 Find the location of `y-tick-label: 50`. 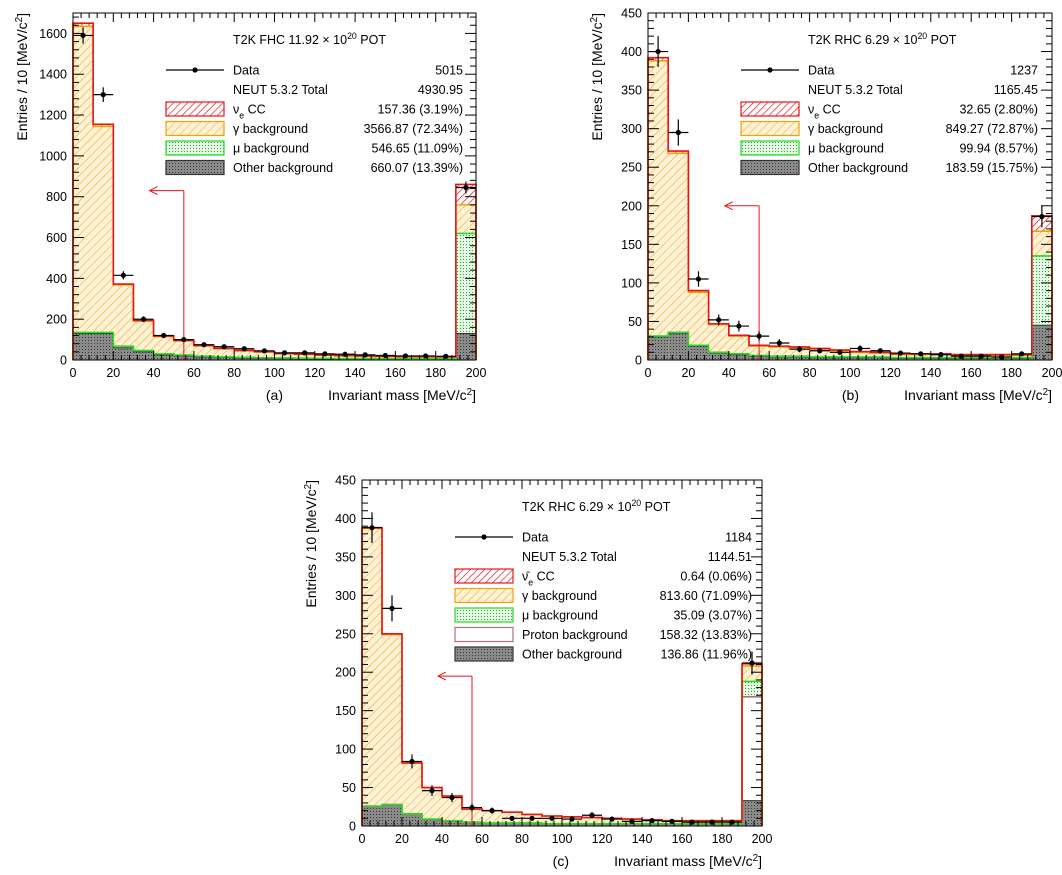

y-tick-label: 50 is located at coordinates (635, 322).